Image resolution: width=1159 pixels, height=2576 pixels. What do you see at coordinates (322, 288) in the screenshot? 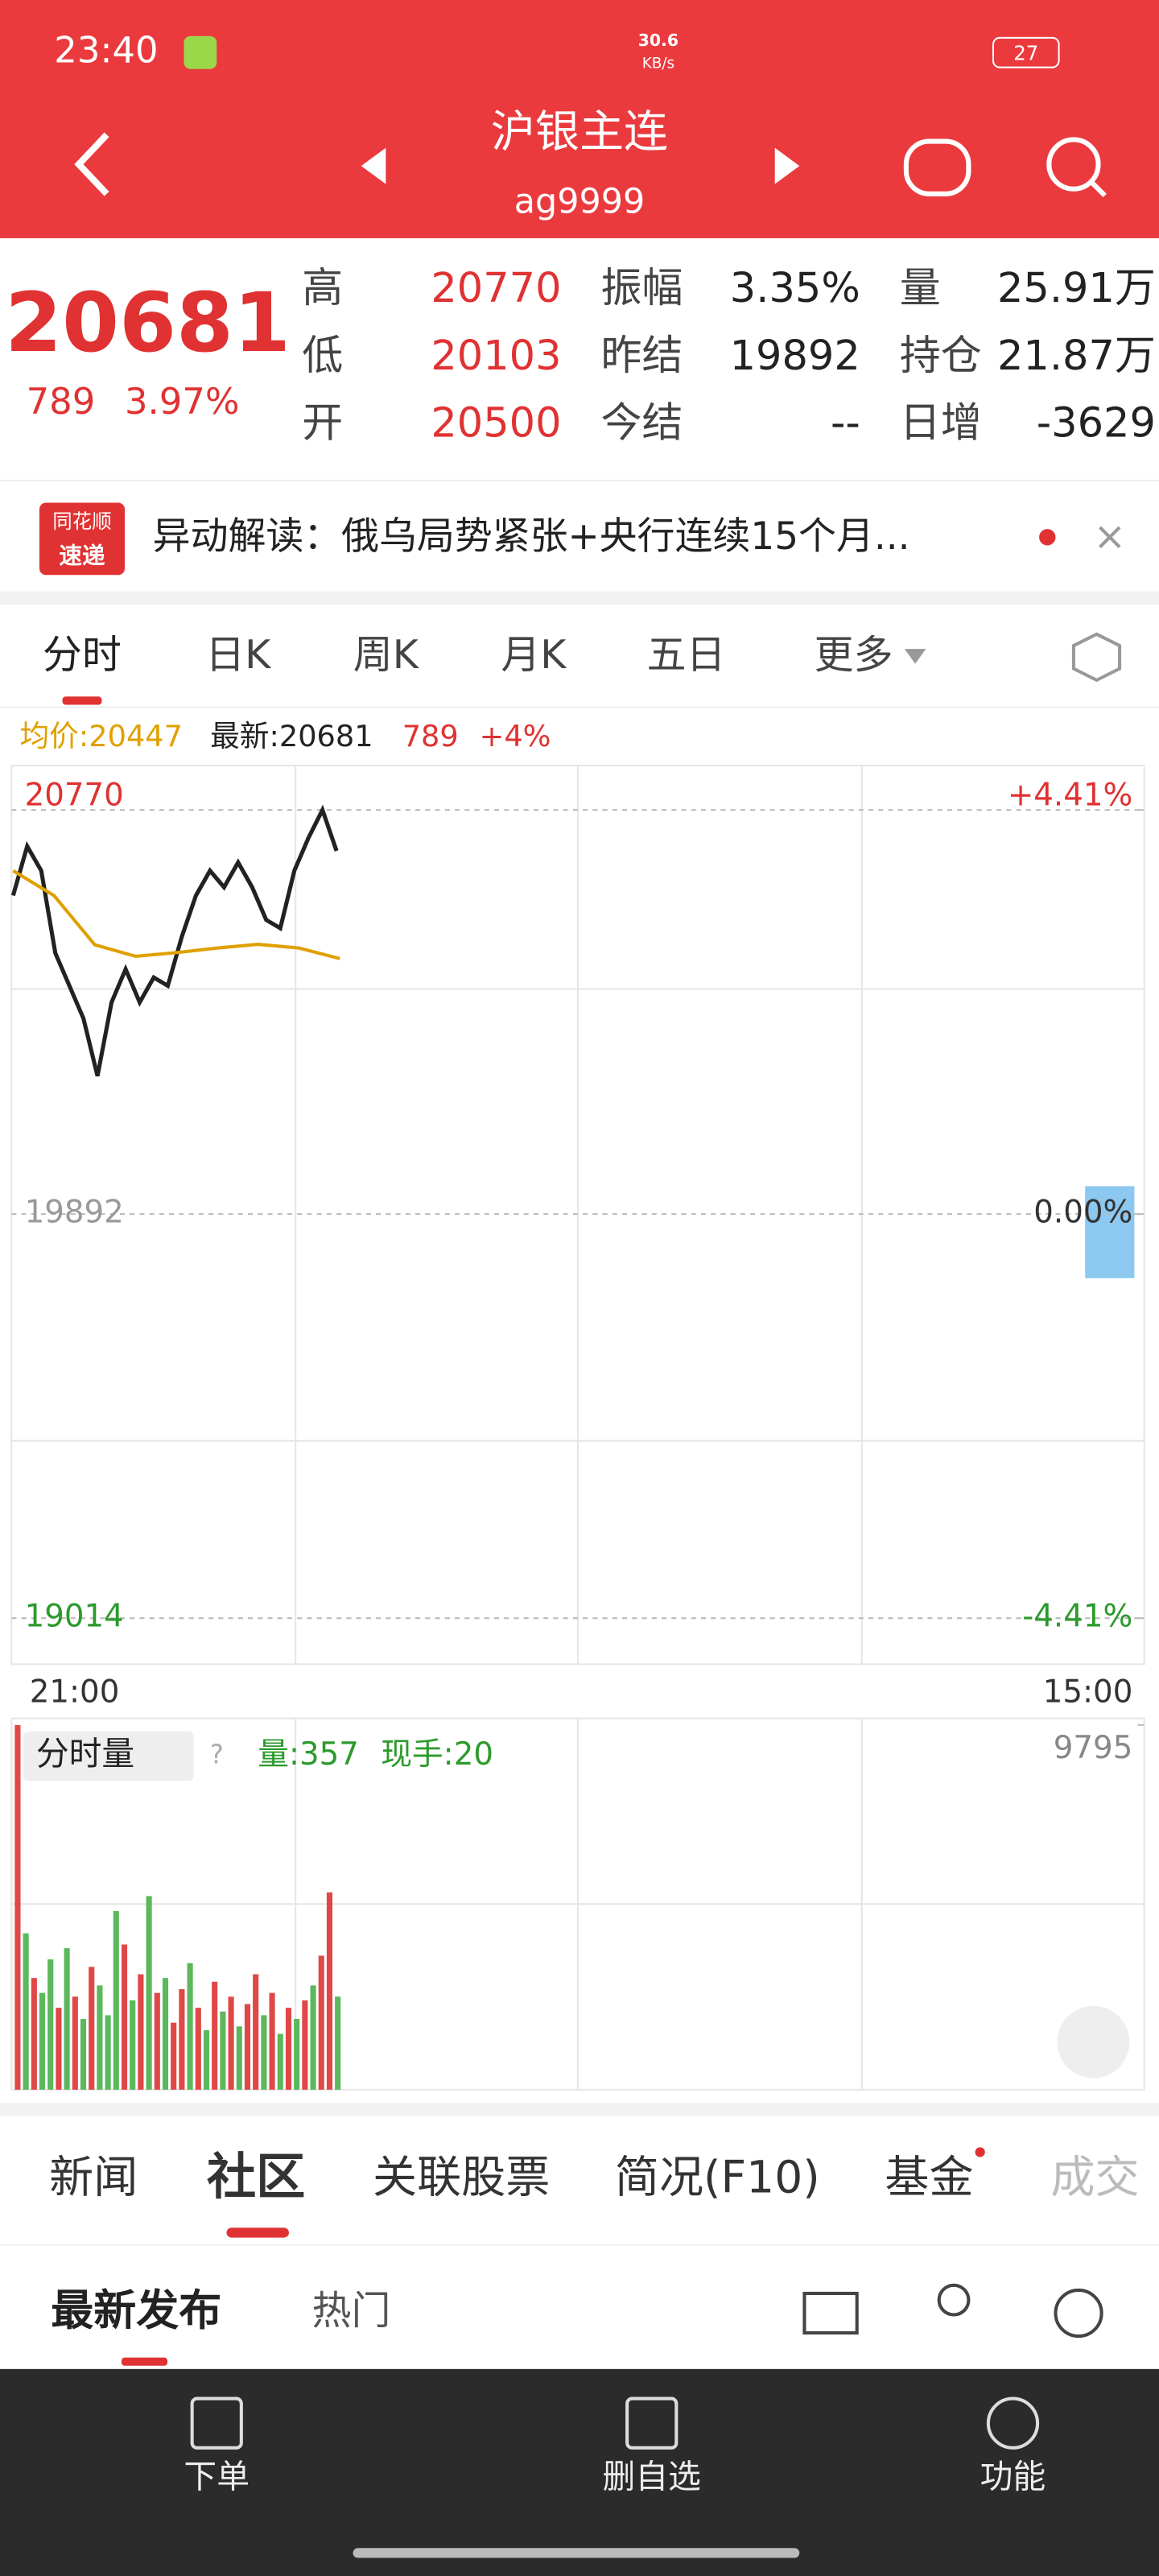
I see `stat-label: 高` at bounding box center [322, 288].